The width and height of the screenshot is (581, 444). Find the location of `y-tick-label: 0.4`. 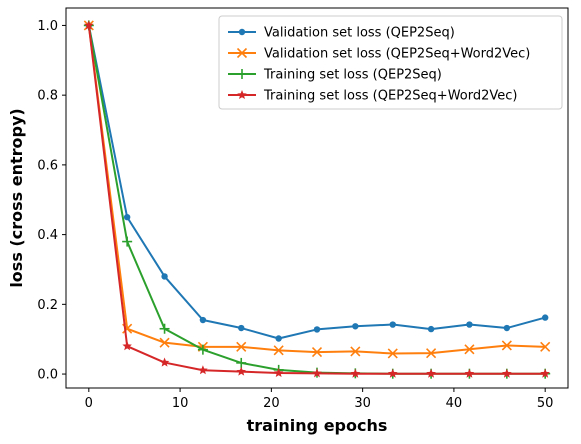

y-tick-label: 0.4 is located at coordinates (47, 235).